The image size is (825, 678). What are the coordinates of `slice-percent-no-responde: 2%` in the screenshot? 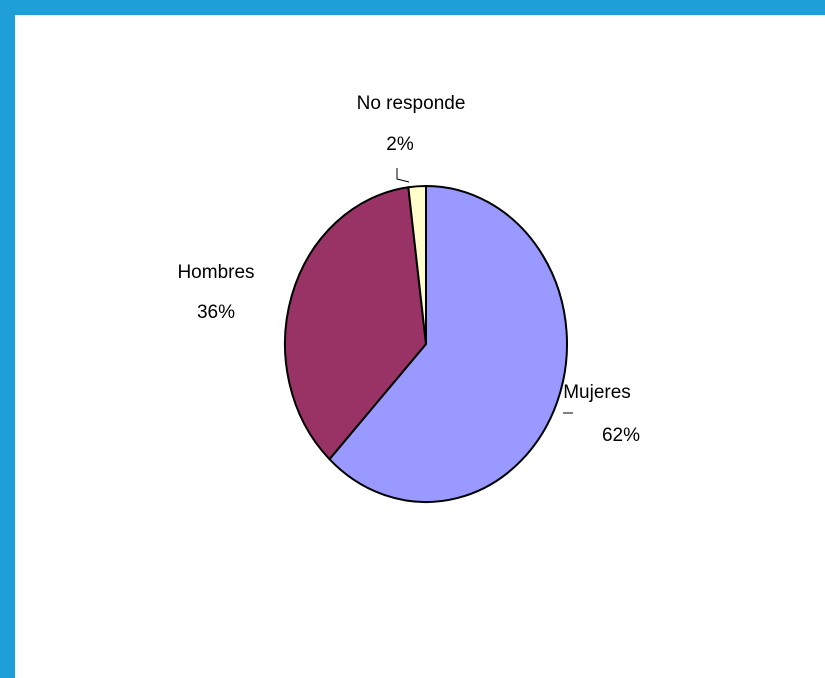 It's located at (400, 144).